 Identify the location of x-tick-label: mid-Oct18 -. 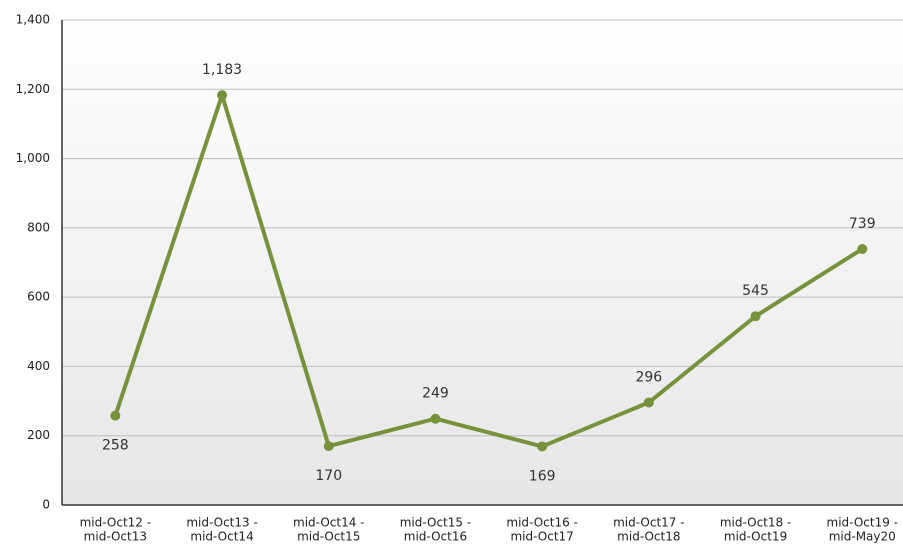
(755, 523).